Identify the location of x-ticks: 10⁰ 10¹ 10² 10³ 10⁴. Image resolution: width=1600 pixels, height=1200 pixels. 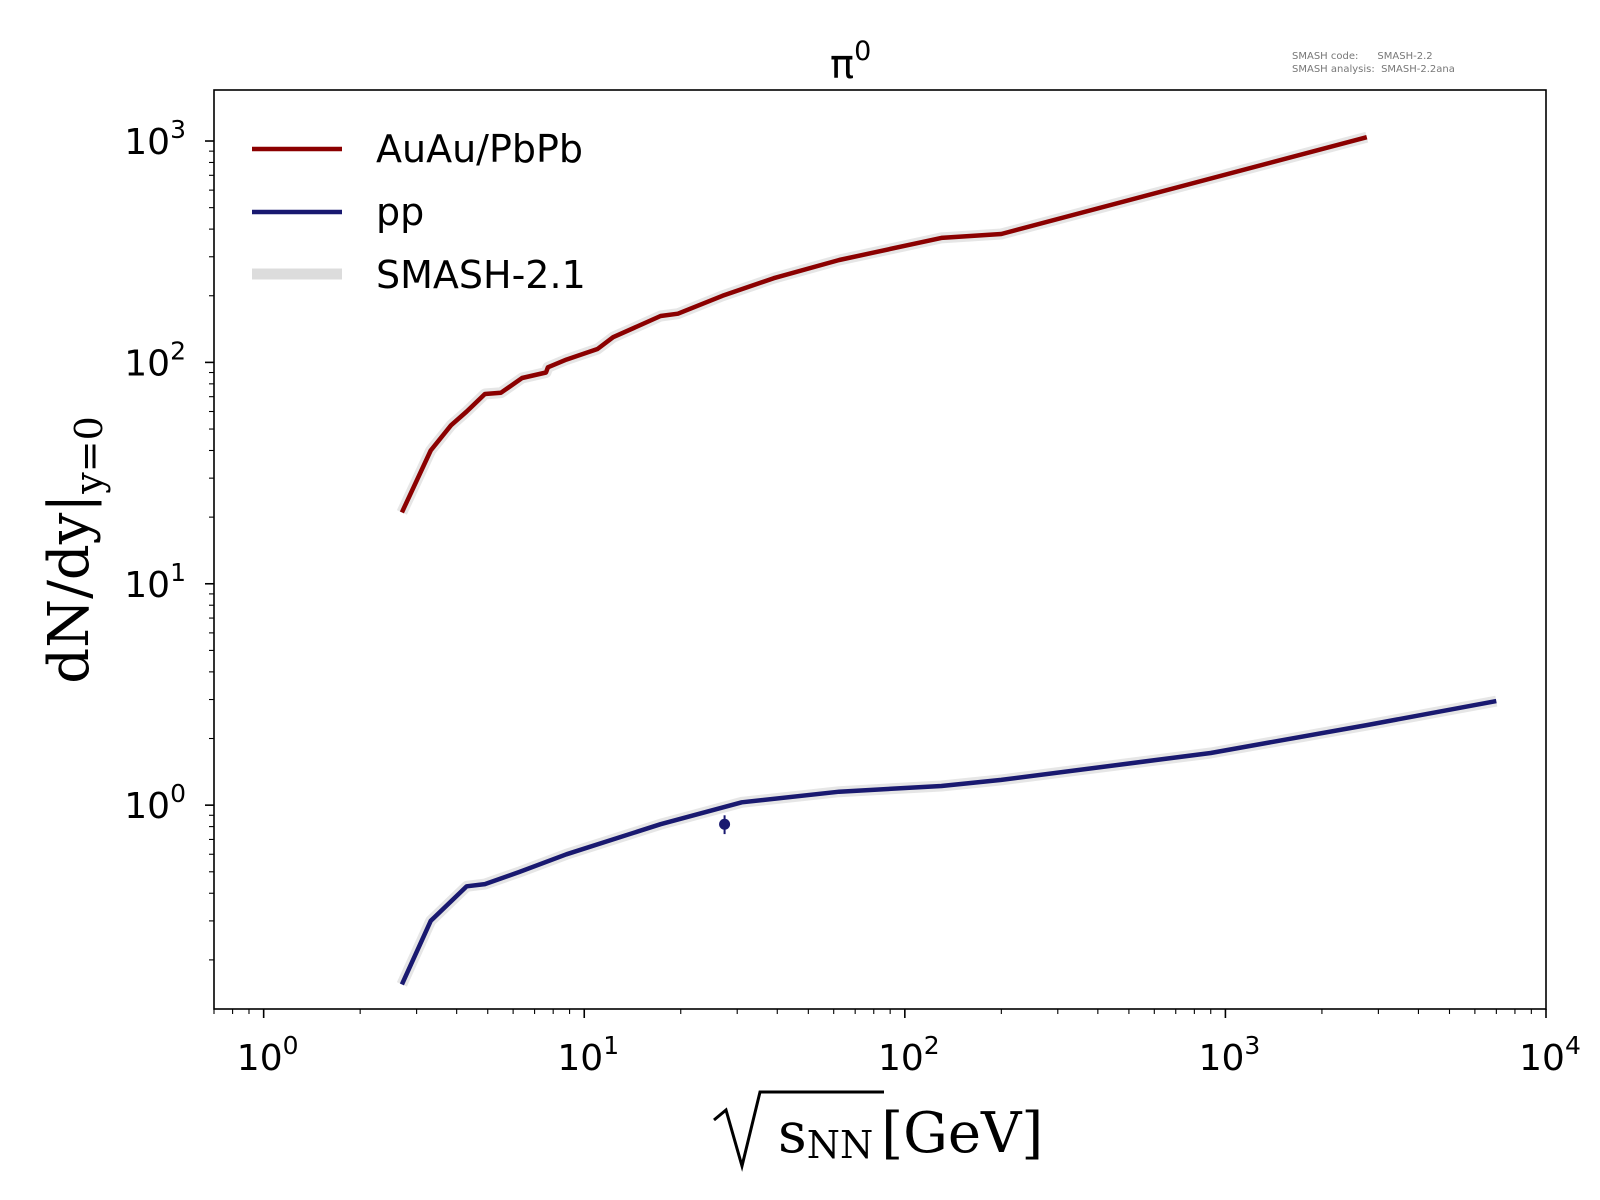
(897, 1044).